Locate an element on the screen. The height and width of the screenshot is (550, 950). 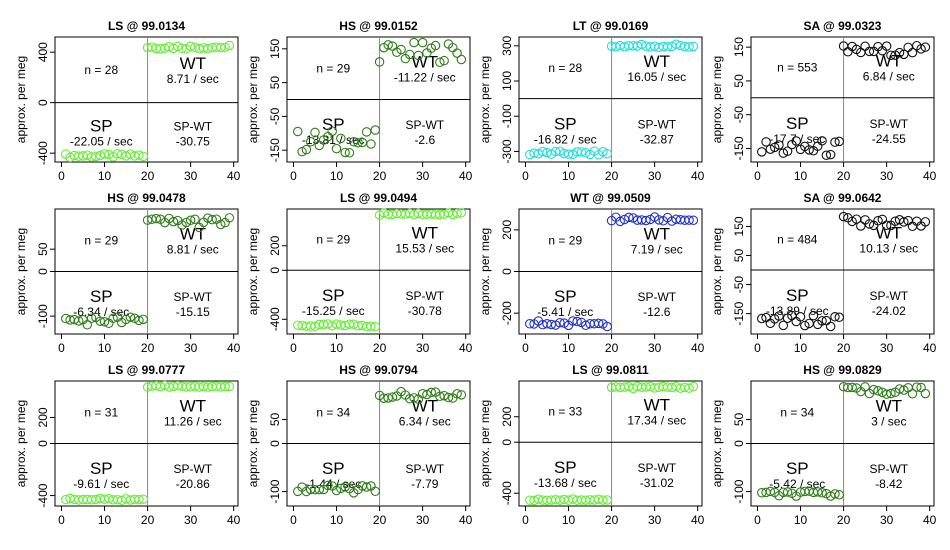
sp-rate: -13.89 / sec is located at coordinates (797, 311).